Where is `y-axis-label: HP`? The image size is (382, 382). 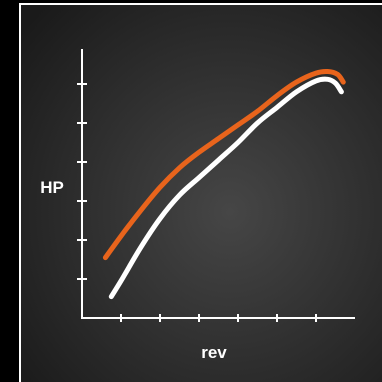 y-axis-label: HP is located at coordinates (52, 187).